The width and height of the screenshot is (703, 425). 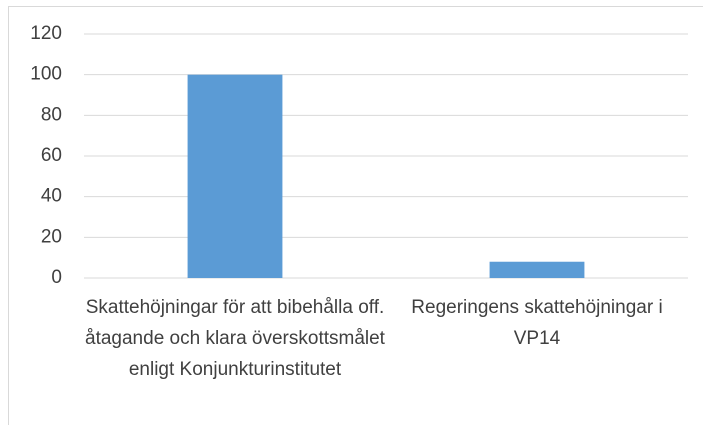 I want to click on y-tick-label: 80, so click(x=51, y=114).